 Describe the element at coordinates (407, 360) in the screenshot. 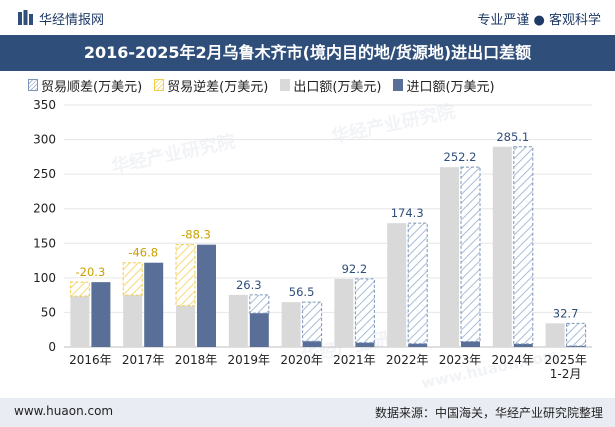

I see `x-tick-label: 2022年` at that location.